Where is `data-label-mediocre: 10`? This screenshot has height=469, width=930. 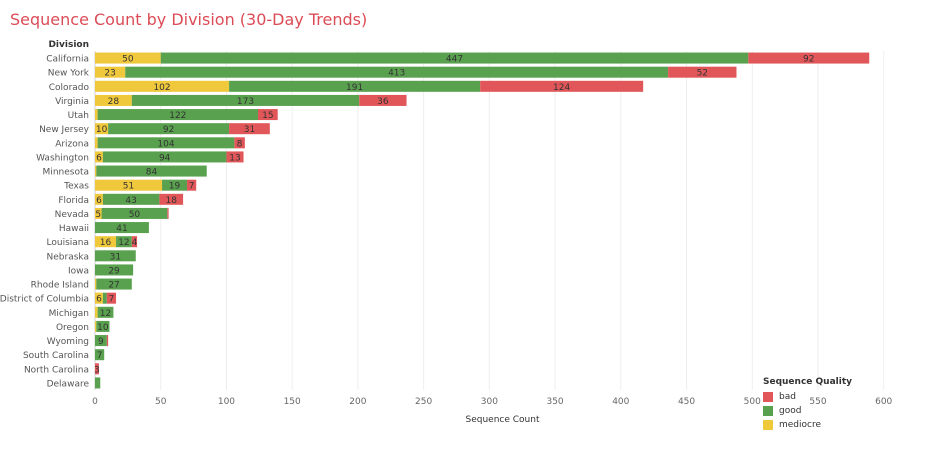 data-label-mediocre: 10 is located at coordinates (102, 130).